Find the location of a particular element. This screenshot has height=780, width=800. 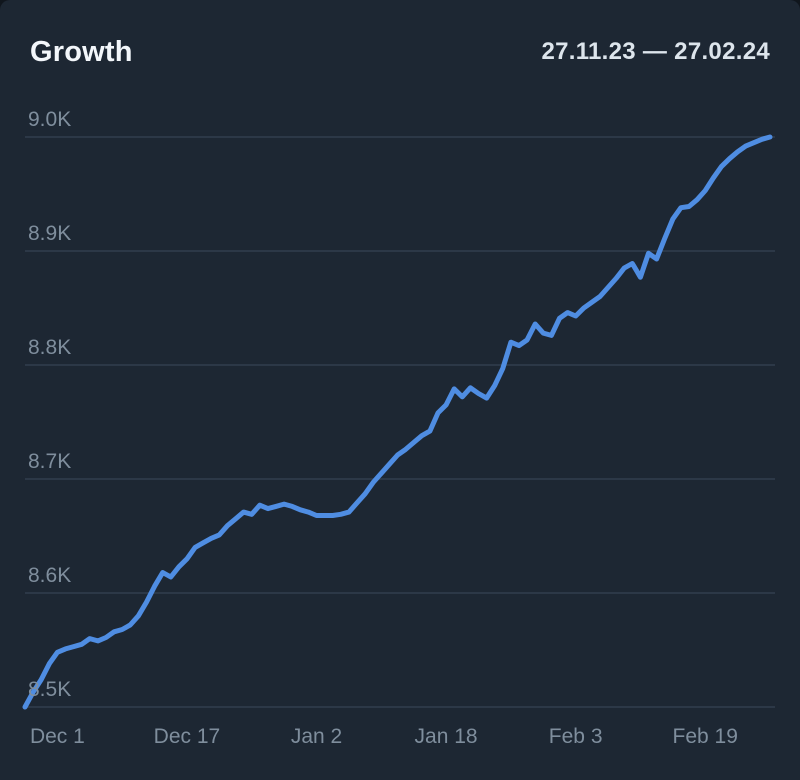

x-tick-label: Jan 18 is located at coordinates (446, 736).